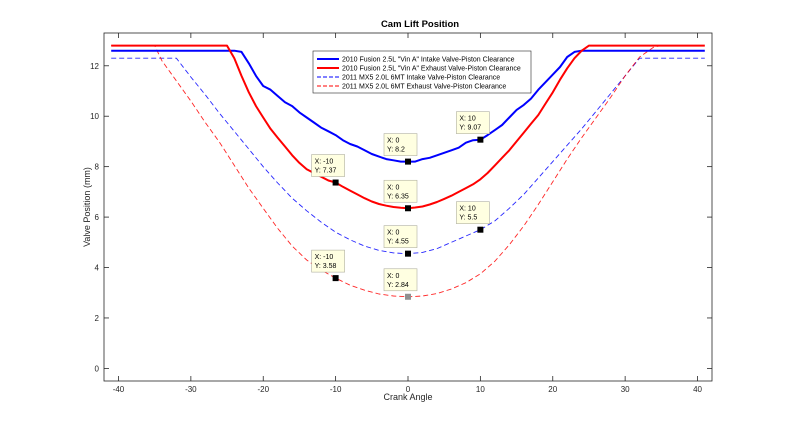 The width and height of the screenshot is (800, 427). I want to click on x-tick-label: 0, so click(408, 389).